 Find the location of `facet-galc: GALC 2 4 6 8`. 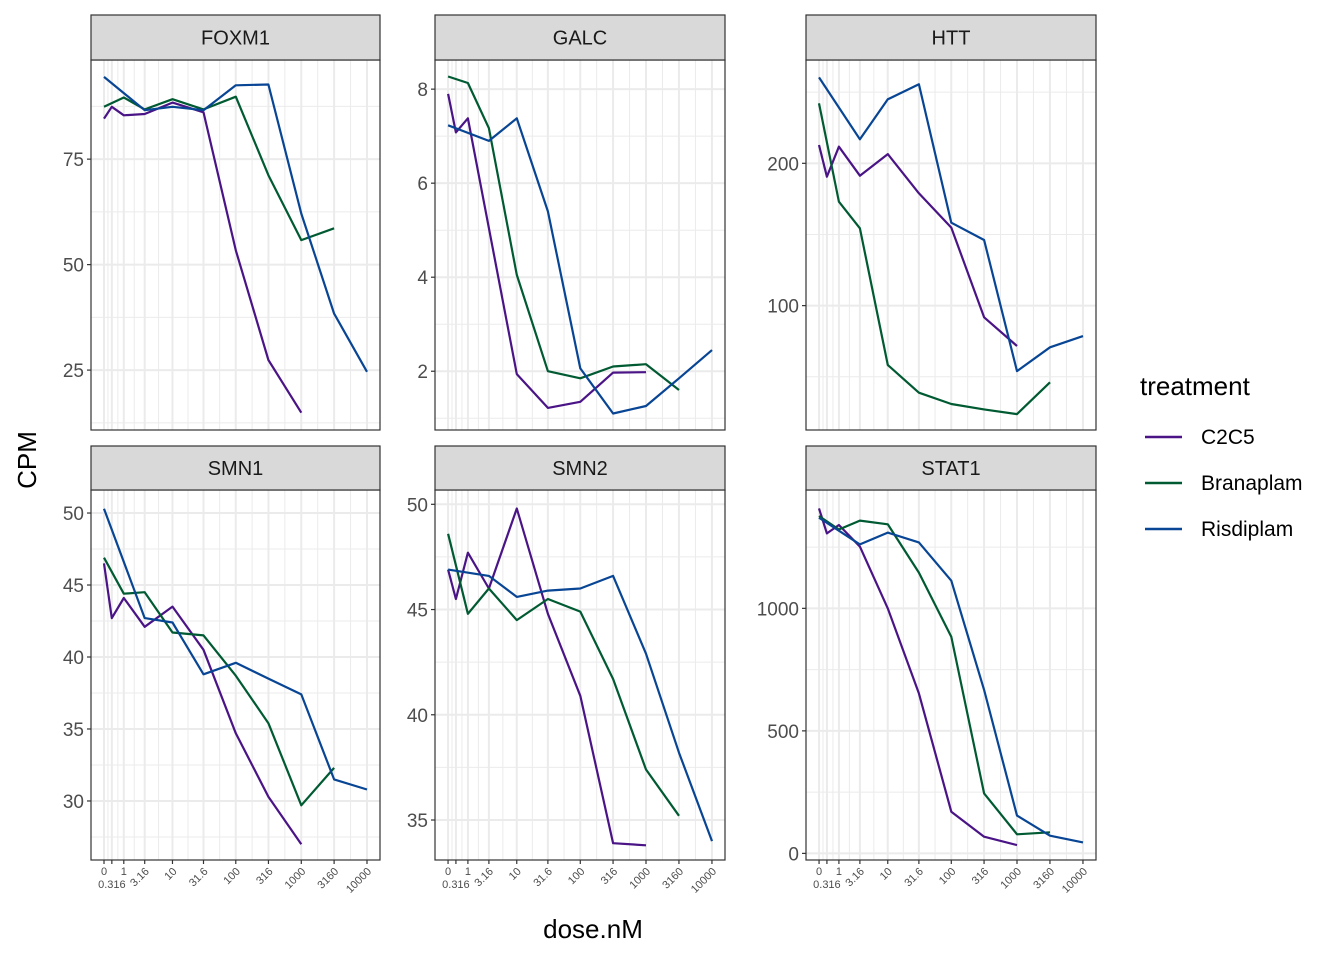

facet-galc: GALC 2 4 6 8 is located at coordinates (571, 222).